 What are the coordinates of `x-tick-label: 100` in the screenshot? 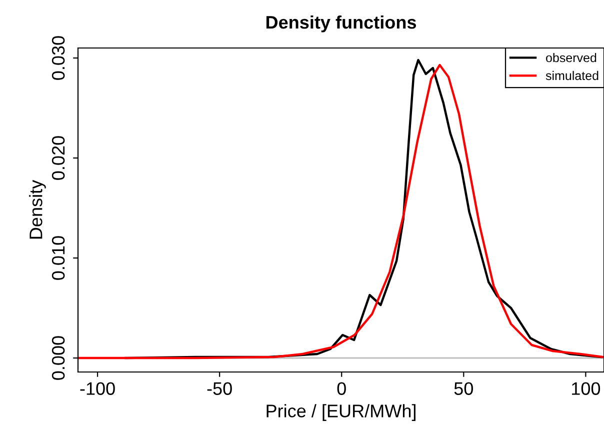 It's located at (586, 388).